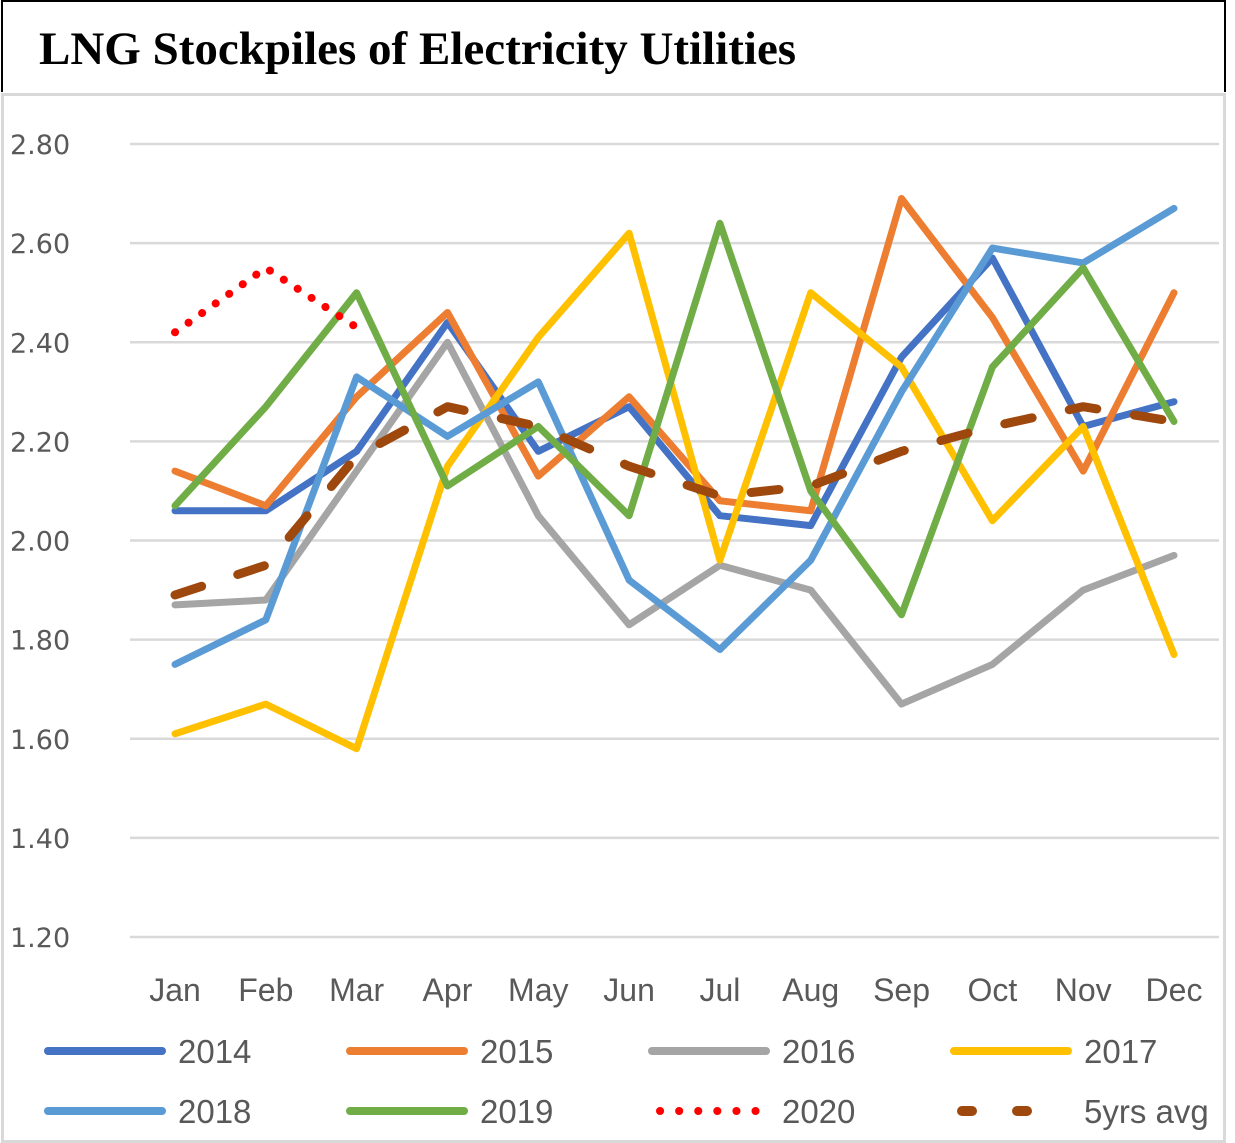 This screenshot has width=1235, height=1143. What do you see at coordinates (418, 49) in the screenshot?
I see `chart-title: LNG Stockpiles of Electricity Utilities` at bounding box center [418, 49].